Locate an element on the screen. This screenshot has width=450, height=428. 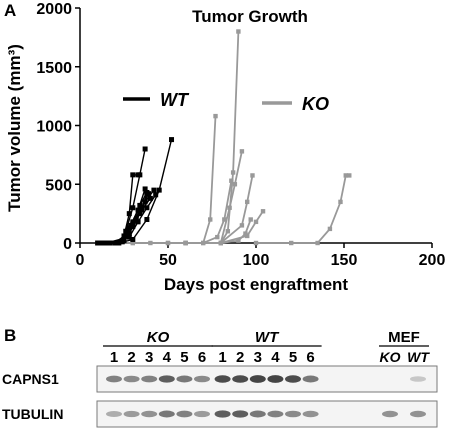
chart-title: Tumor Growth is located at coordinates (250, 16).